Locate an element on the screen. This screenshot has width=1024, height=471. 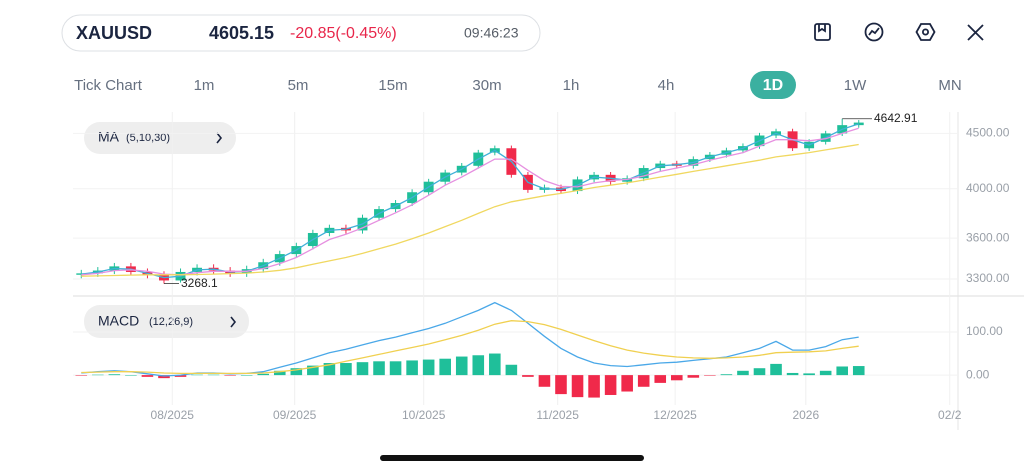
quote-bar is located at coordinates (301, 33).